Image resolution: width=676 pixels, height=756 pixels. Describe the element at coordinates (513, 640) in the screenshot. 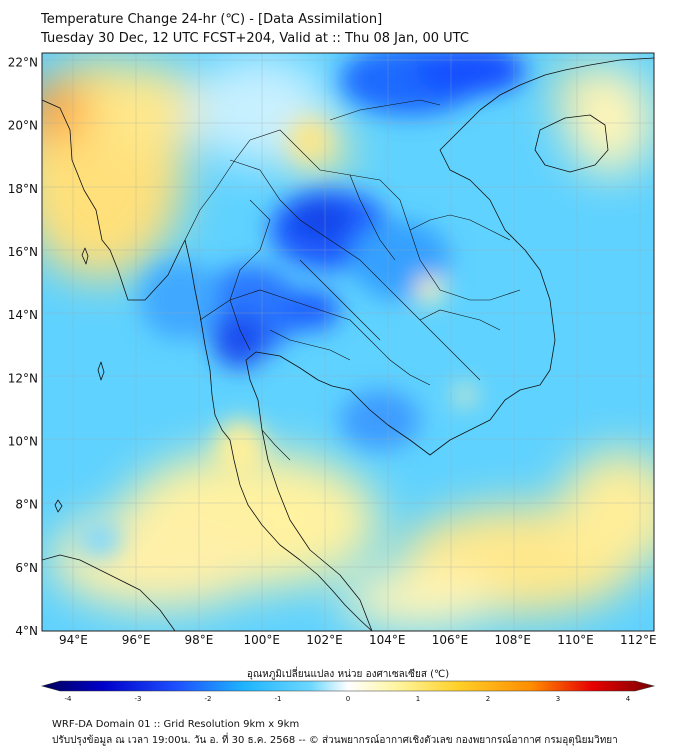

I see `longitude-label: 108°E` at that location.